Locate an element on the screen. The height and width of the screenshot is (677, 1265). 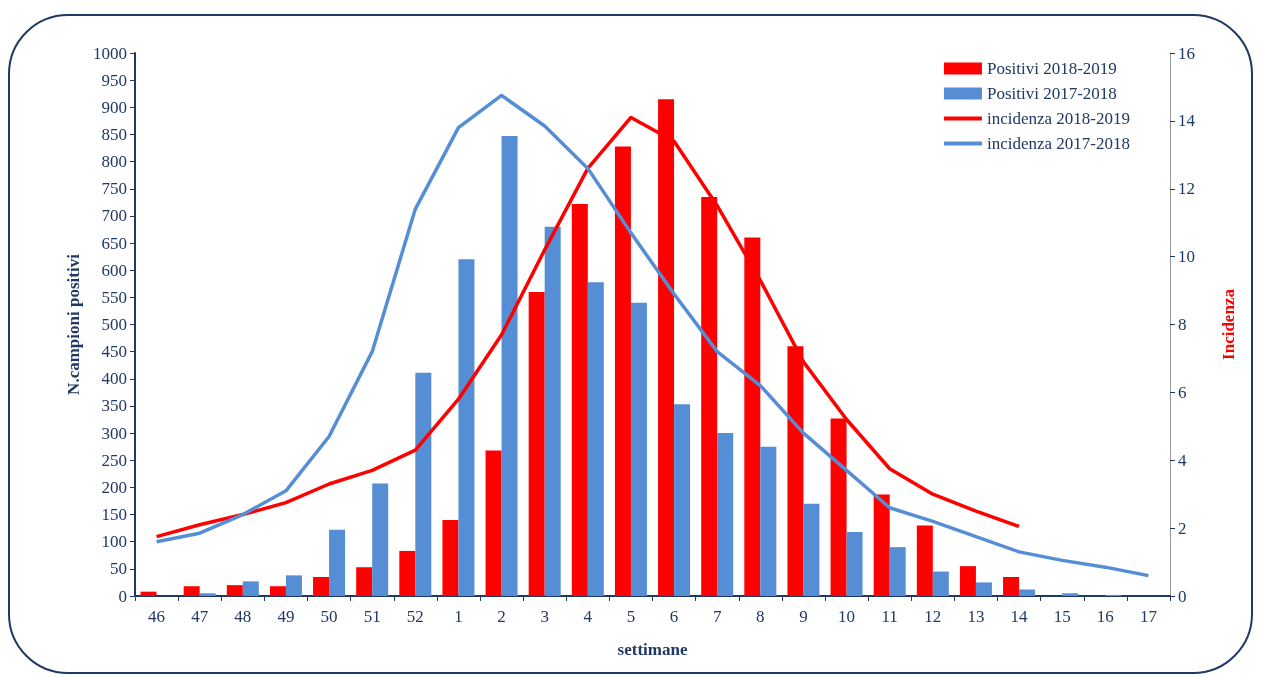
x-tick-label: 8 is located at coordinates (760, 616).